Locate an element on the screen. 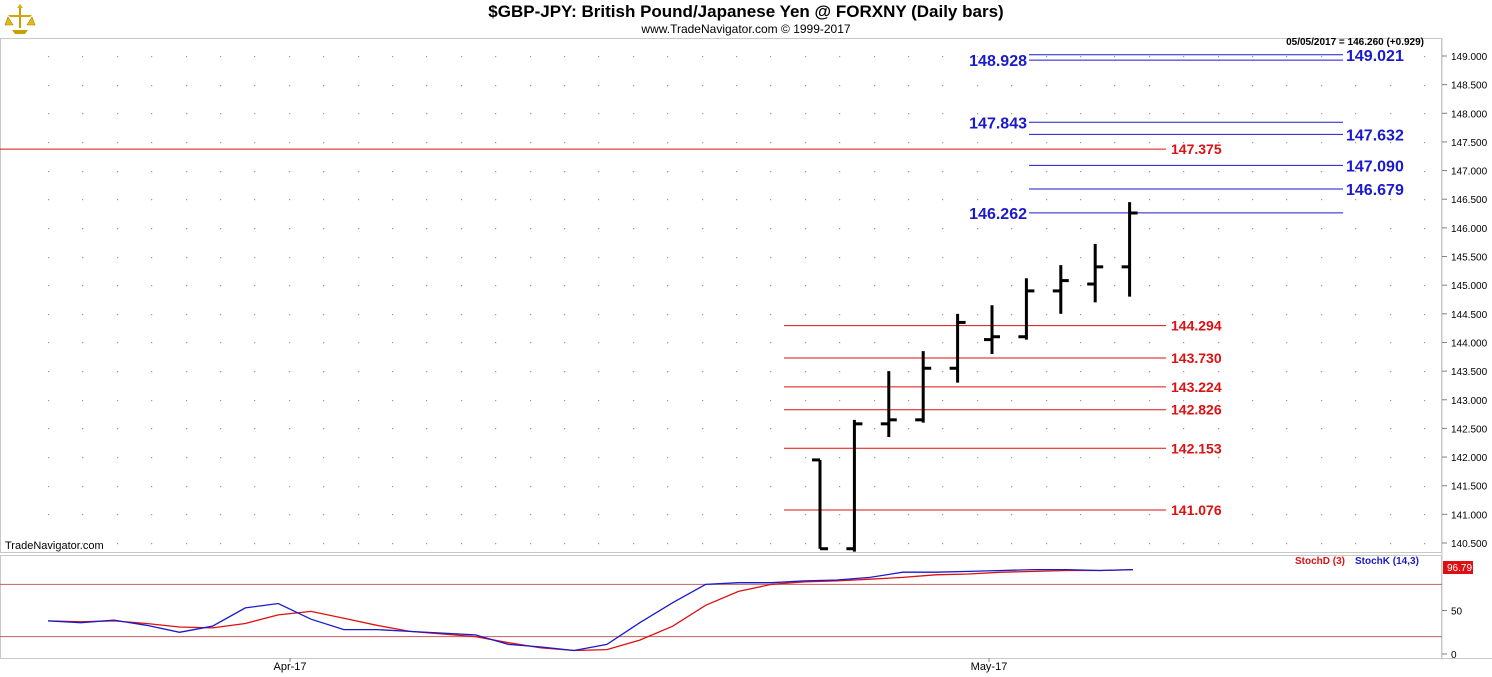 This screenshot has height=677, width=1492. support-label: 143.730 is located at coordinates (1196, 358).